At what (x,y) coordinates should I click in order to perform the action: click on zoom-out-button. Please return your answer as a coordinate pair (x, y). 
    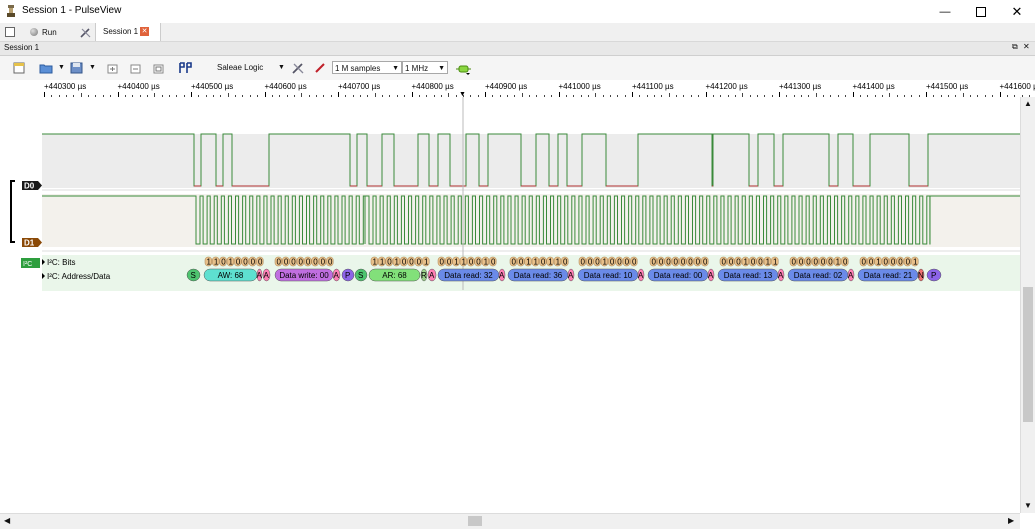
    Looking at the image, I should click on (135, 68).